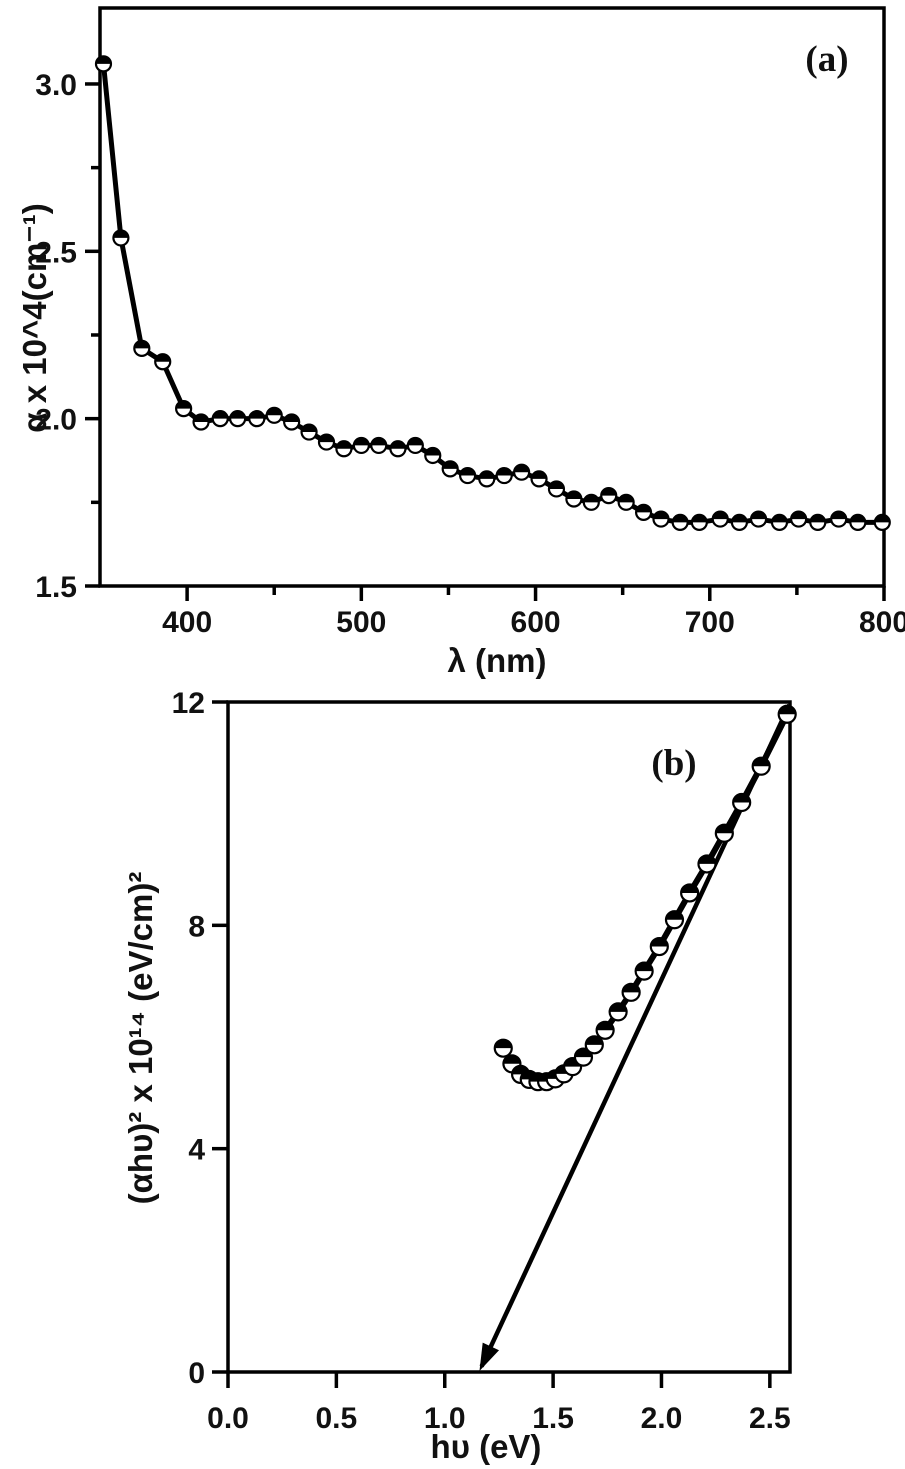 Image resolution: width=905 pixels, height=1469 pixels. I want to click on x-tick-label: 0.0, so click(228, 1418).